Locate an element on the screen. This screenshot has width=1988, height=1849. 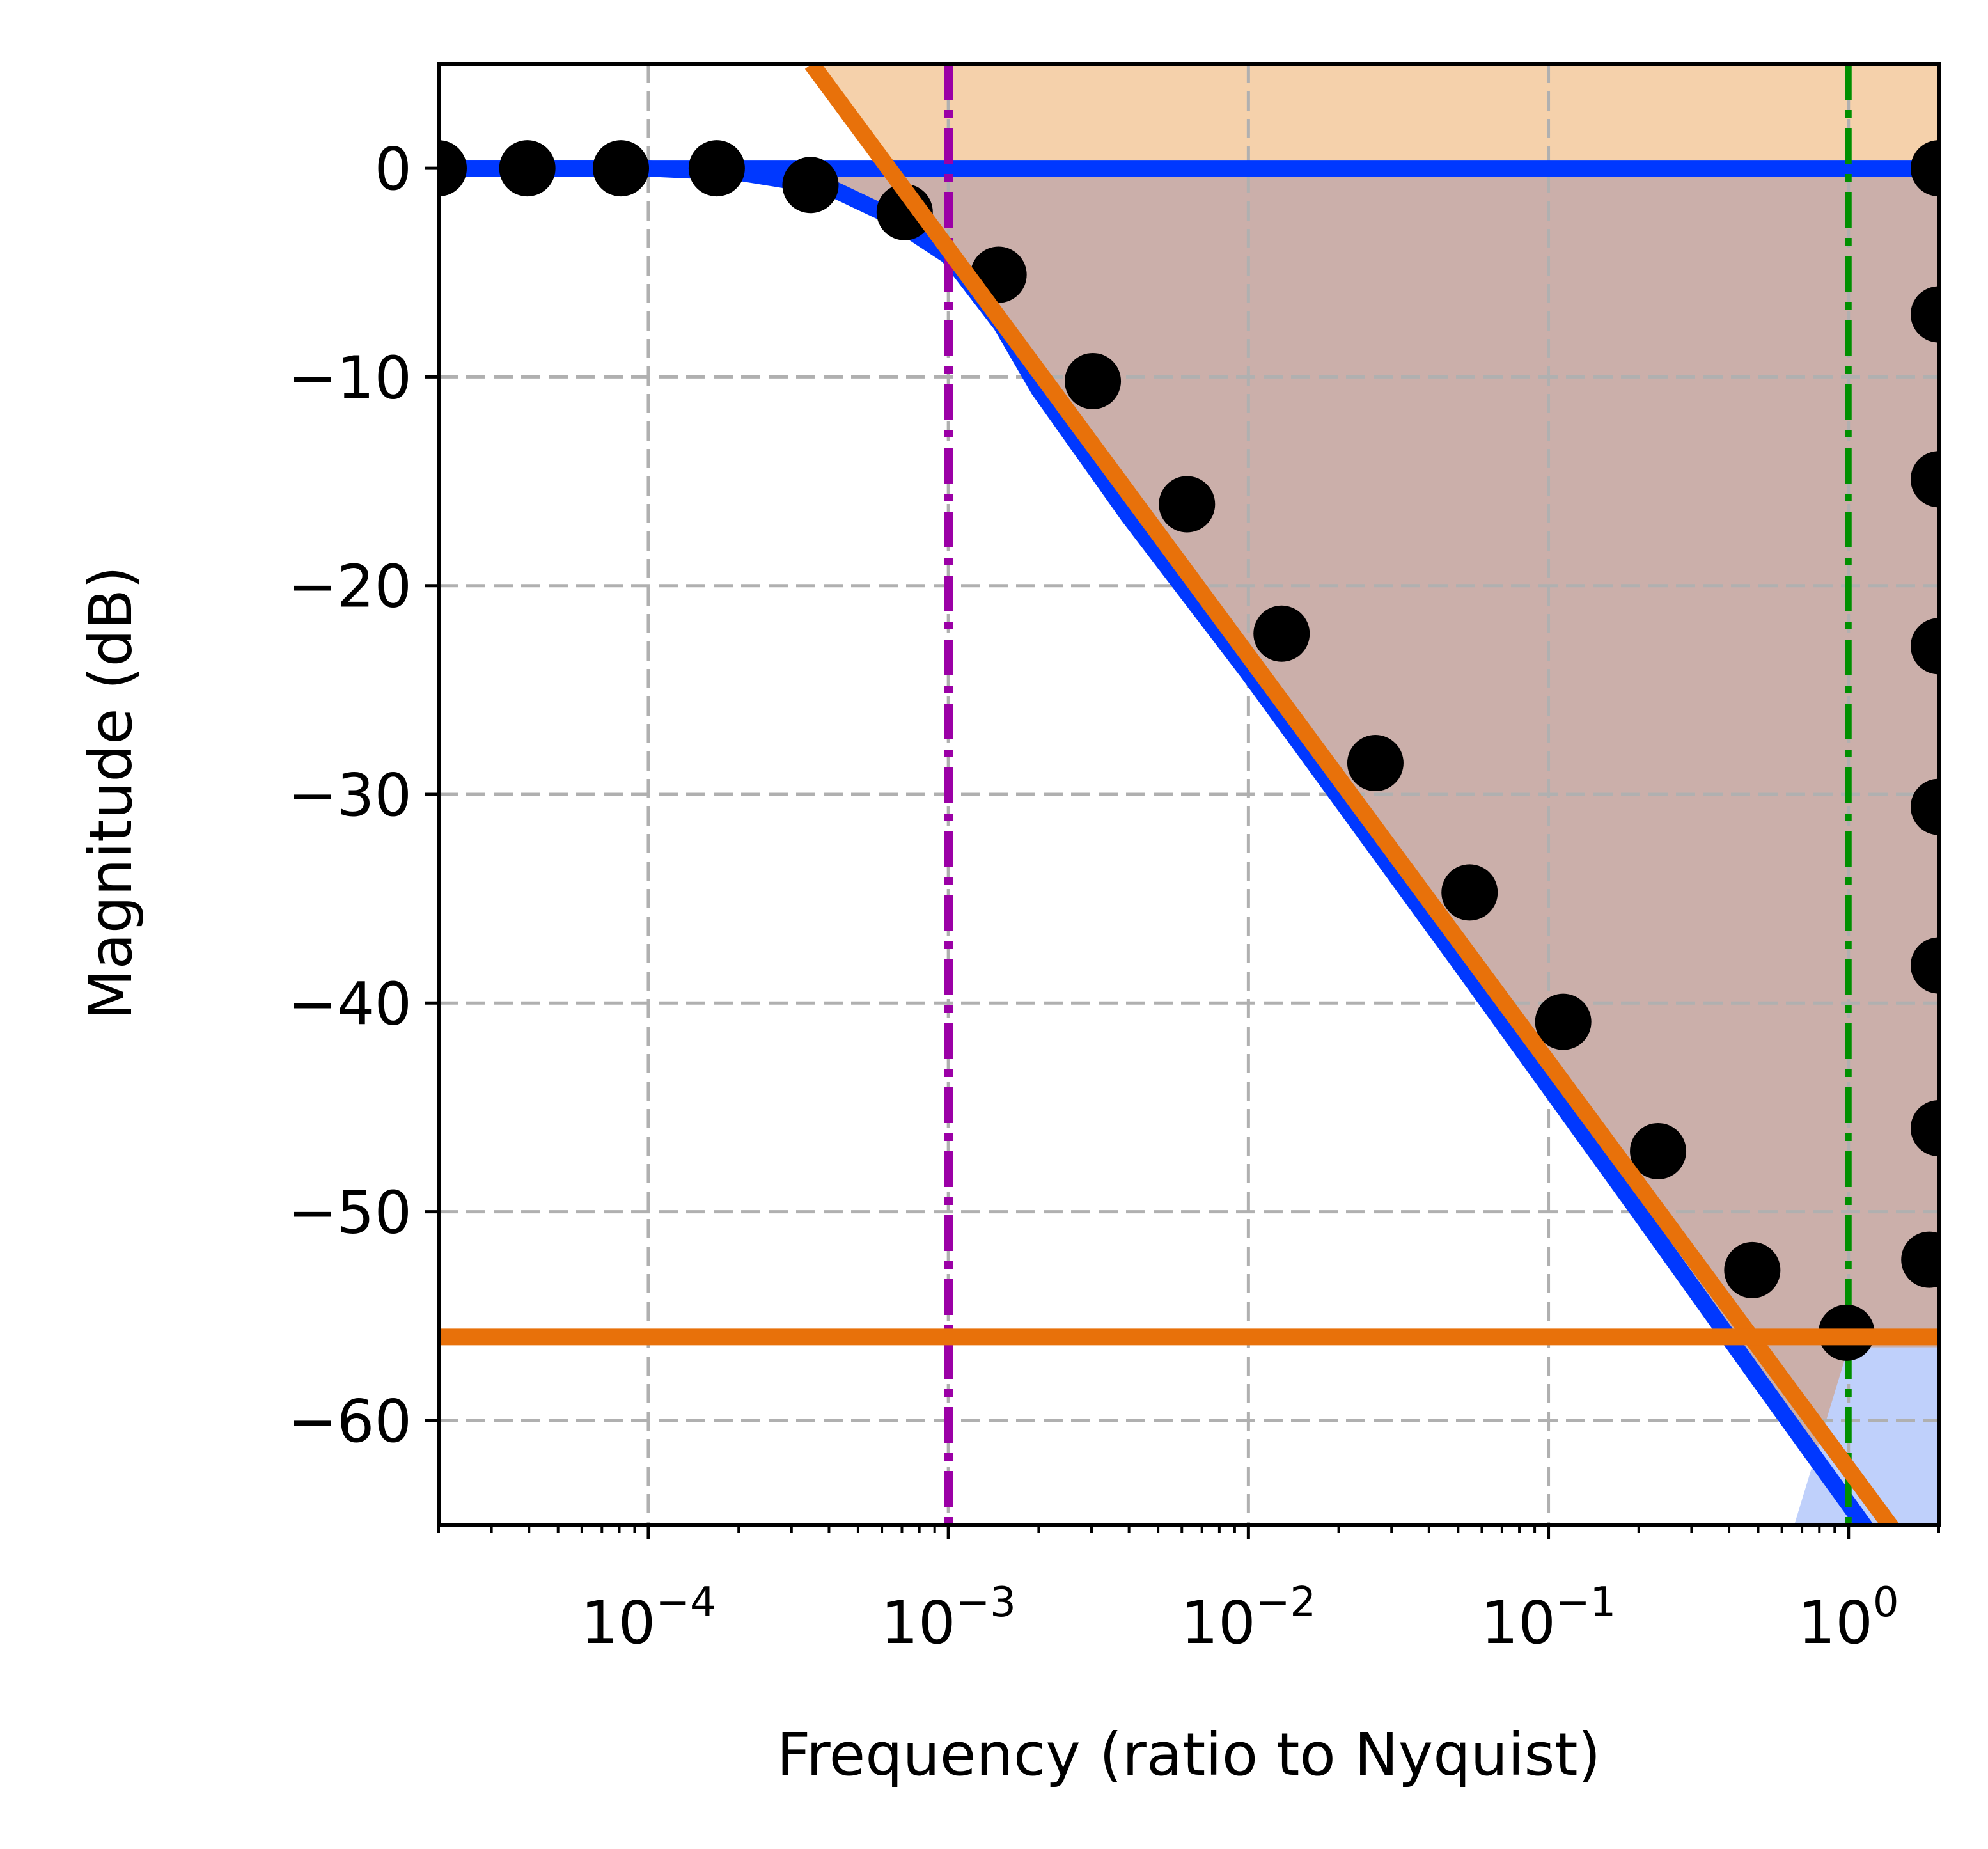
x-tick-label: 10⁻² is located at coordinates (1249, 1618).